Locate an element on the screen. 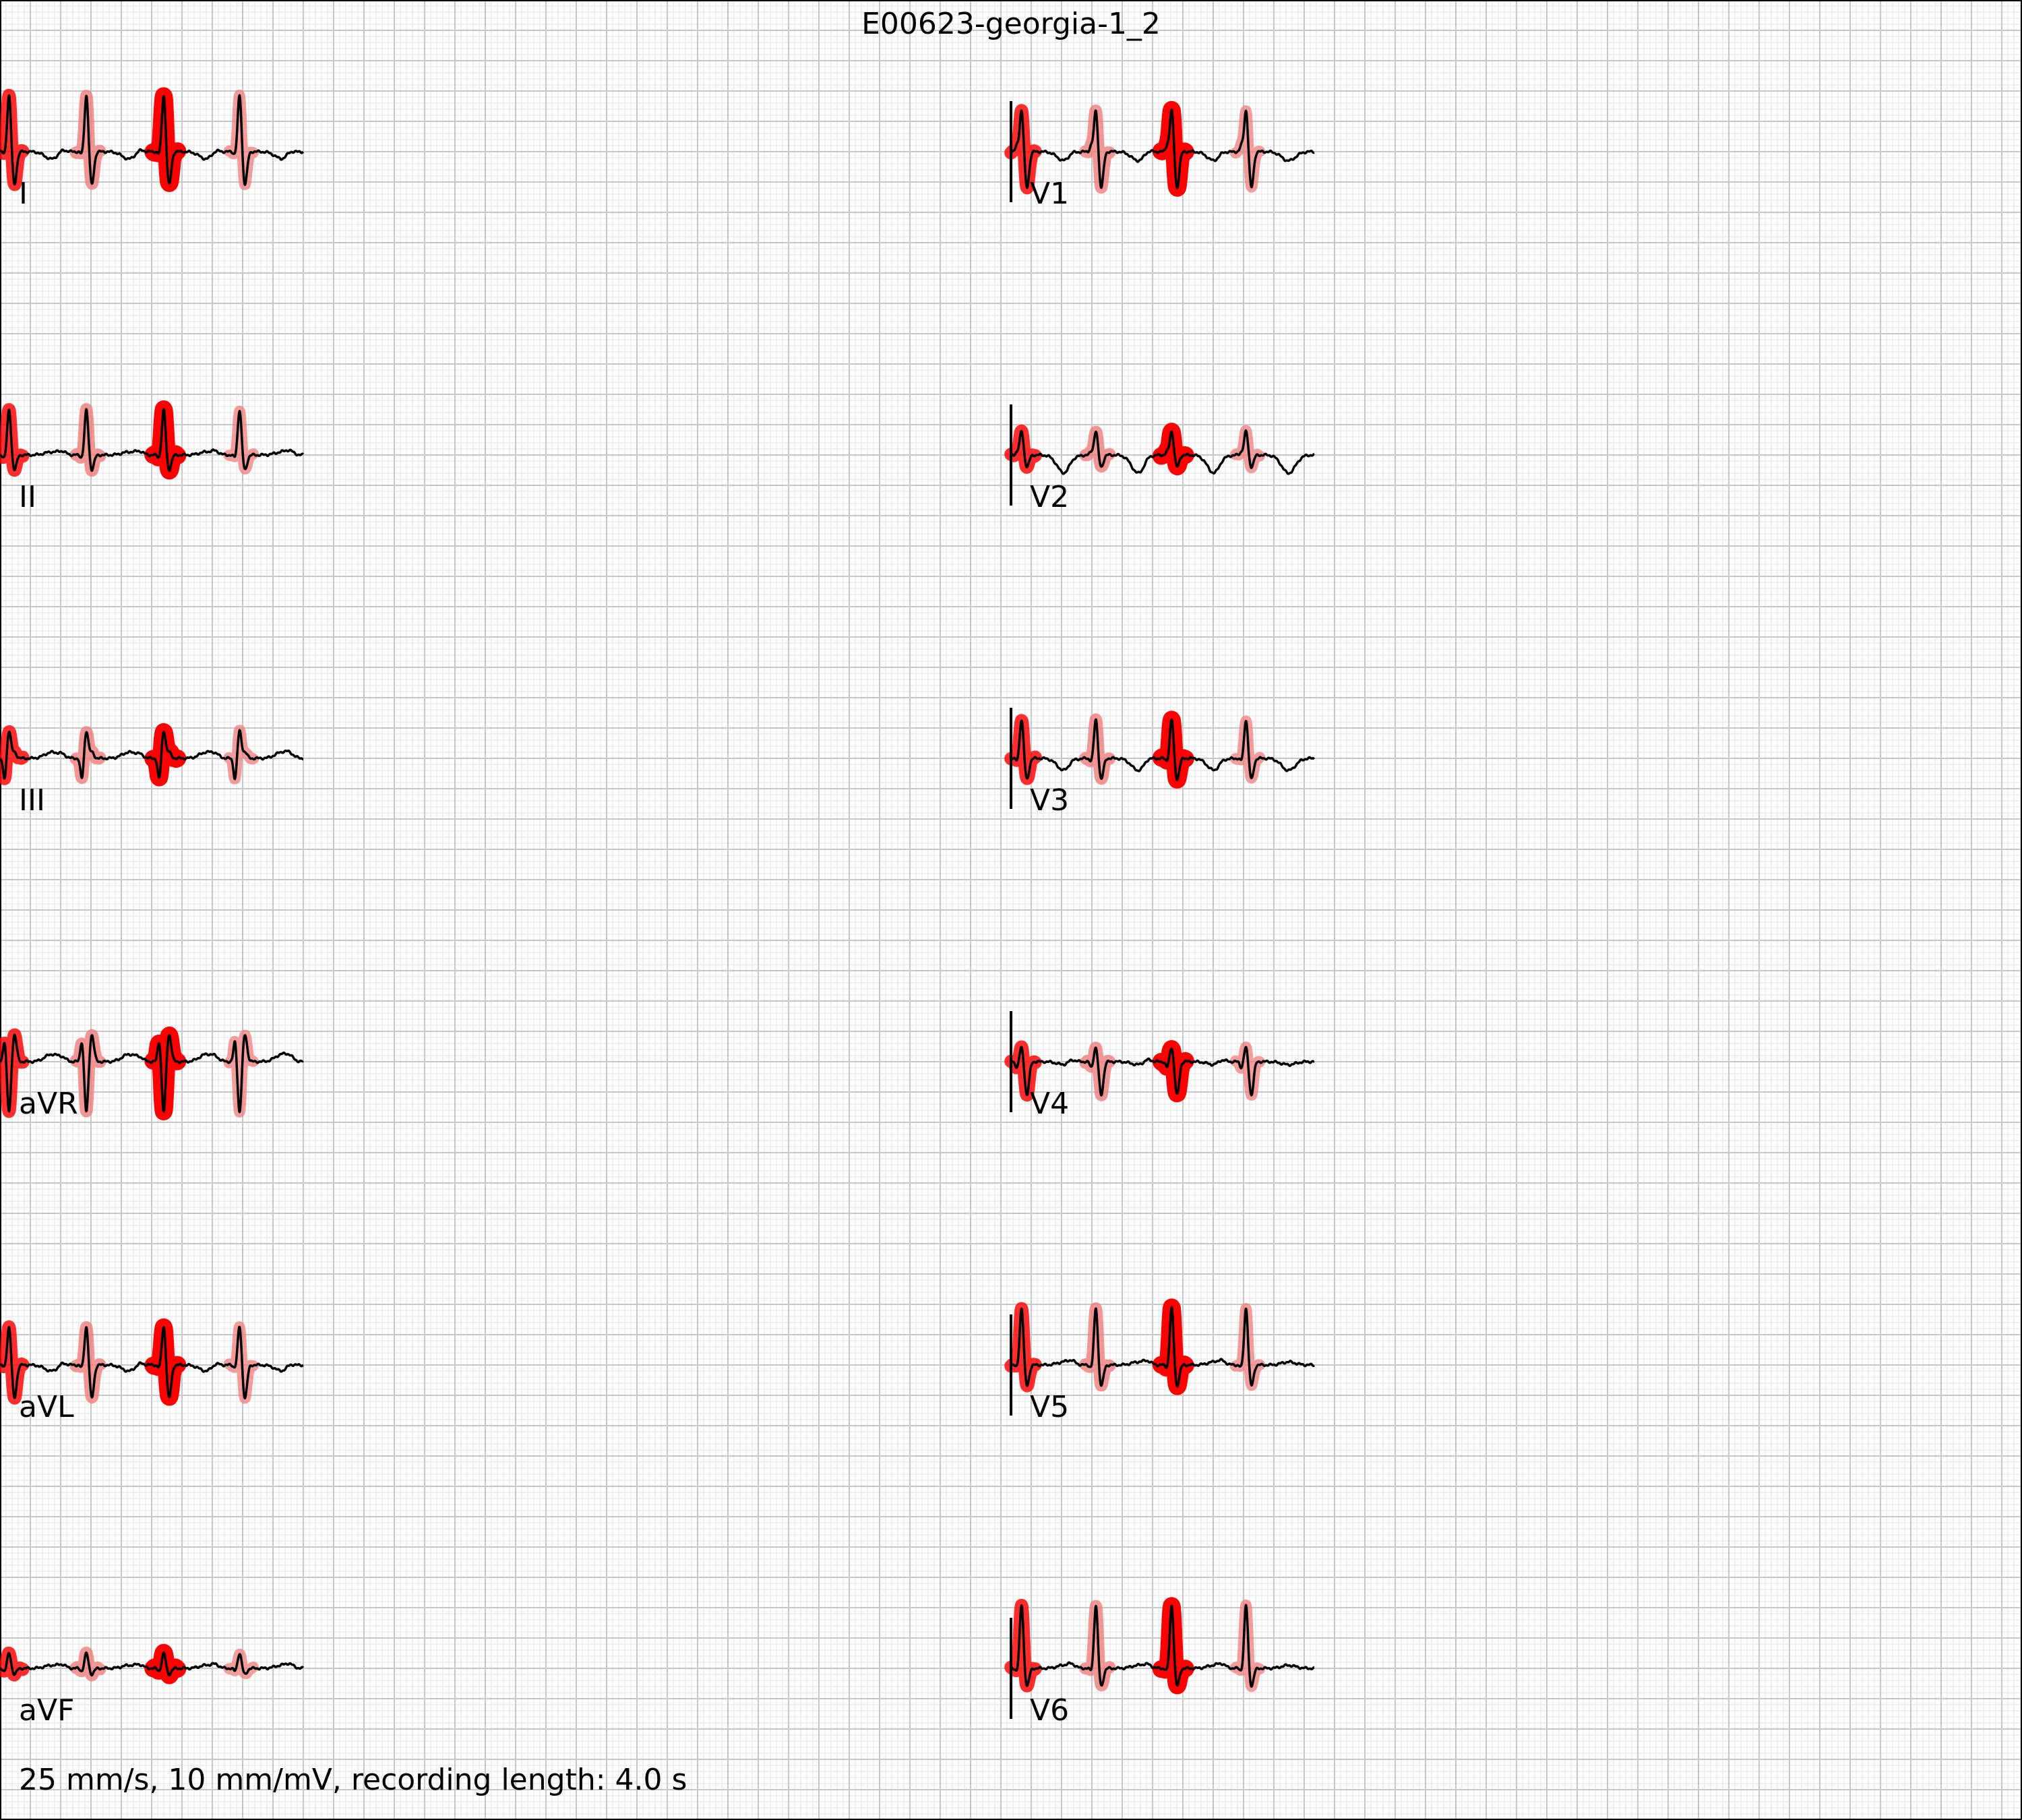  trace-V2 is located at coordinates (1163, 452).